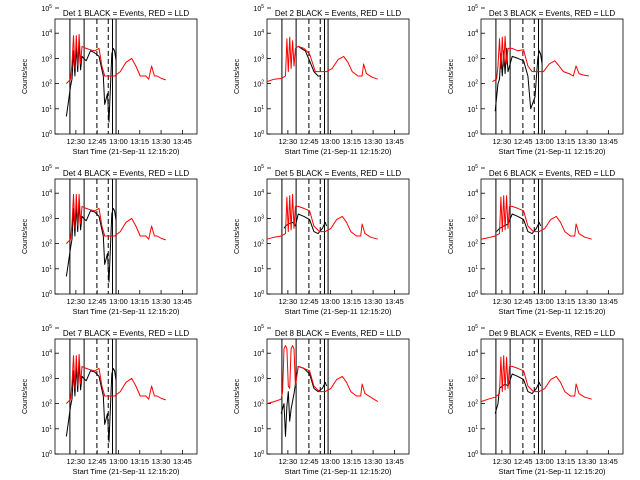  Describe the element at coordinates (338, 13) in the screenshot. I see `panel-title: Det 2 BLACK = Events, RED = LLD` at that location.